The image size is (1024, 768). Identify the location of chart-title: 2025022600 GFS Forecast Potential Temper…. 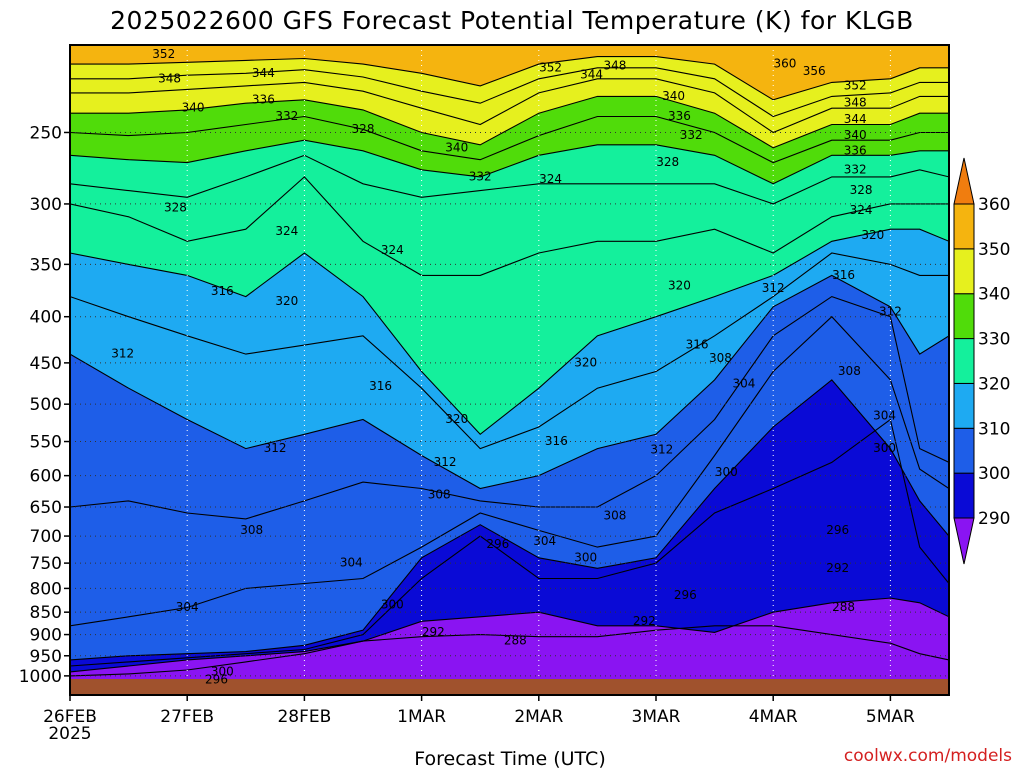
(512, 20).